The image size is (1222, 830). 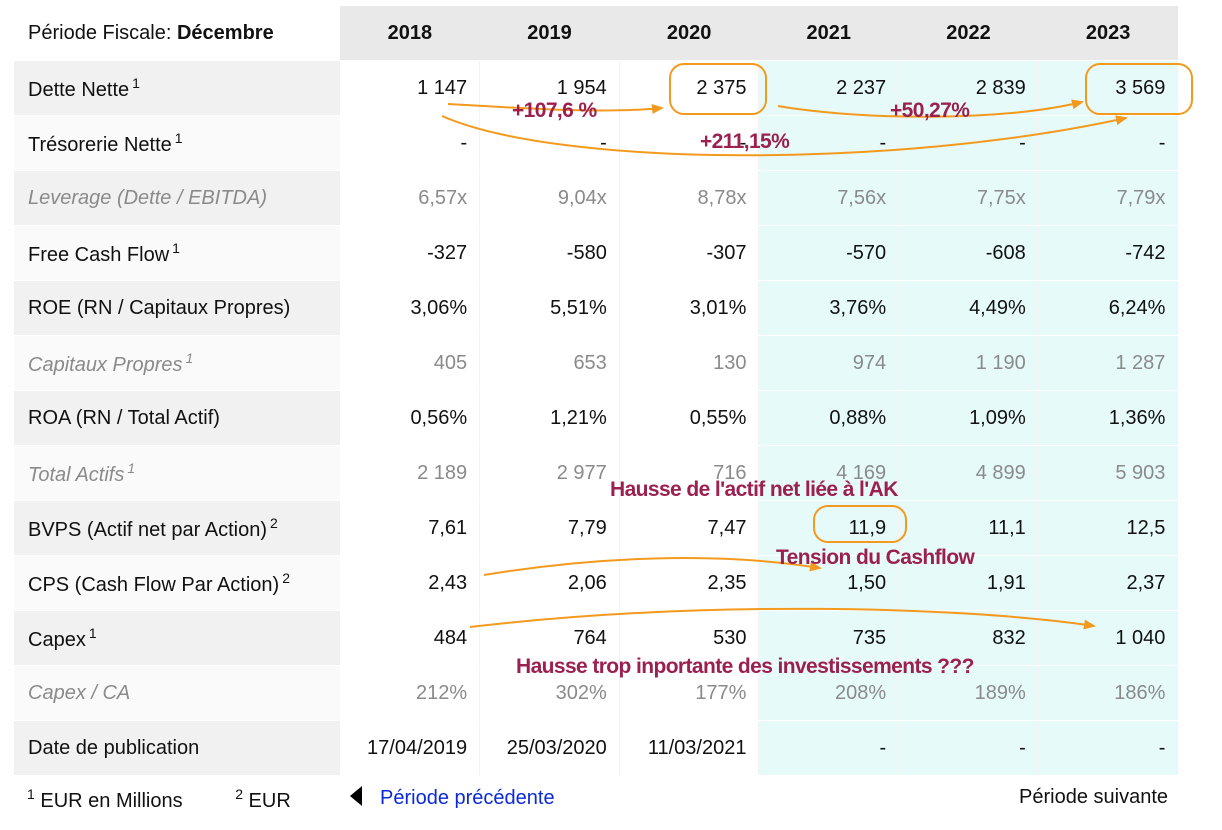 What do you see at coordinates (689, 418) in the screenshot?
I see `value-cell: 0,55%` at bounding box center [689, 418].